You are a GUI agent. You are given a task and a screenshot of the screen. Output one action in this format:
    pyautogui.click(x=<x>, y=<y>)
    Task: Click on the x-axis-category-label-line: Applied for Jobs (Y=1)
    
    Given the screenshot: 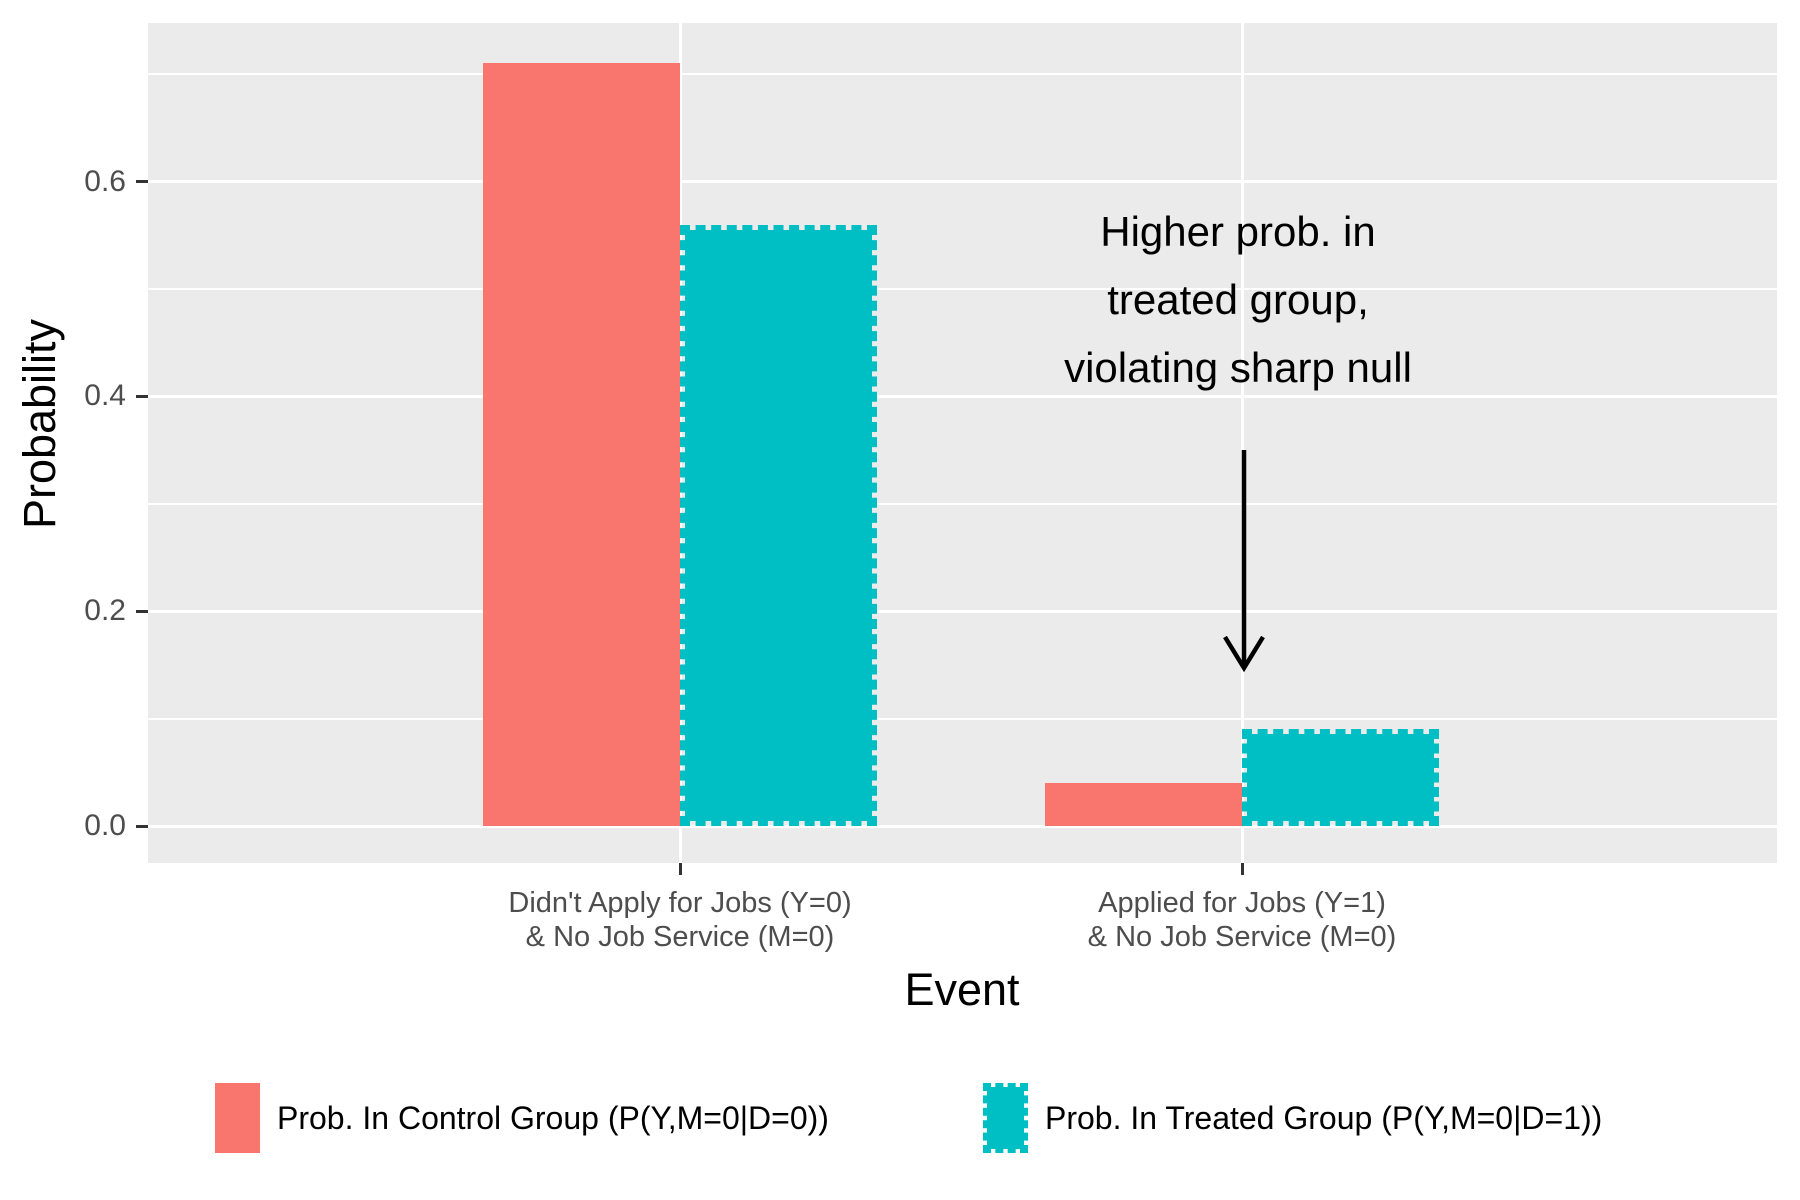 What is the action you would take?
    pyautogui.click(x=1242, y=903)
    